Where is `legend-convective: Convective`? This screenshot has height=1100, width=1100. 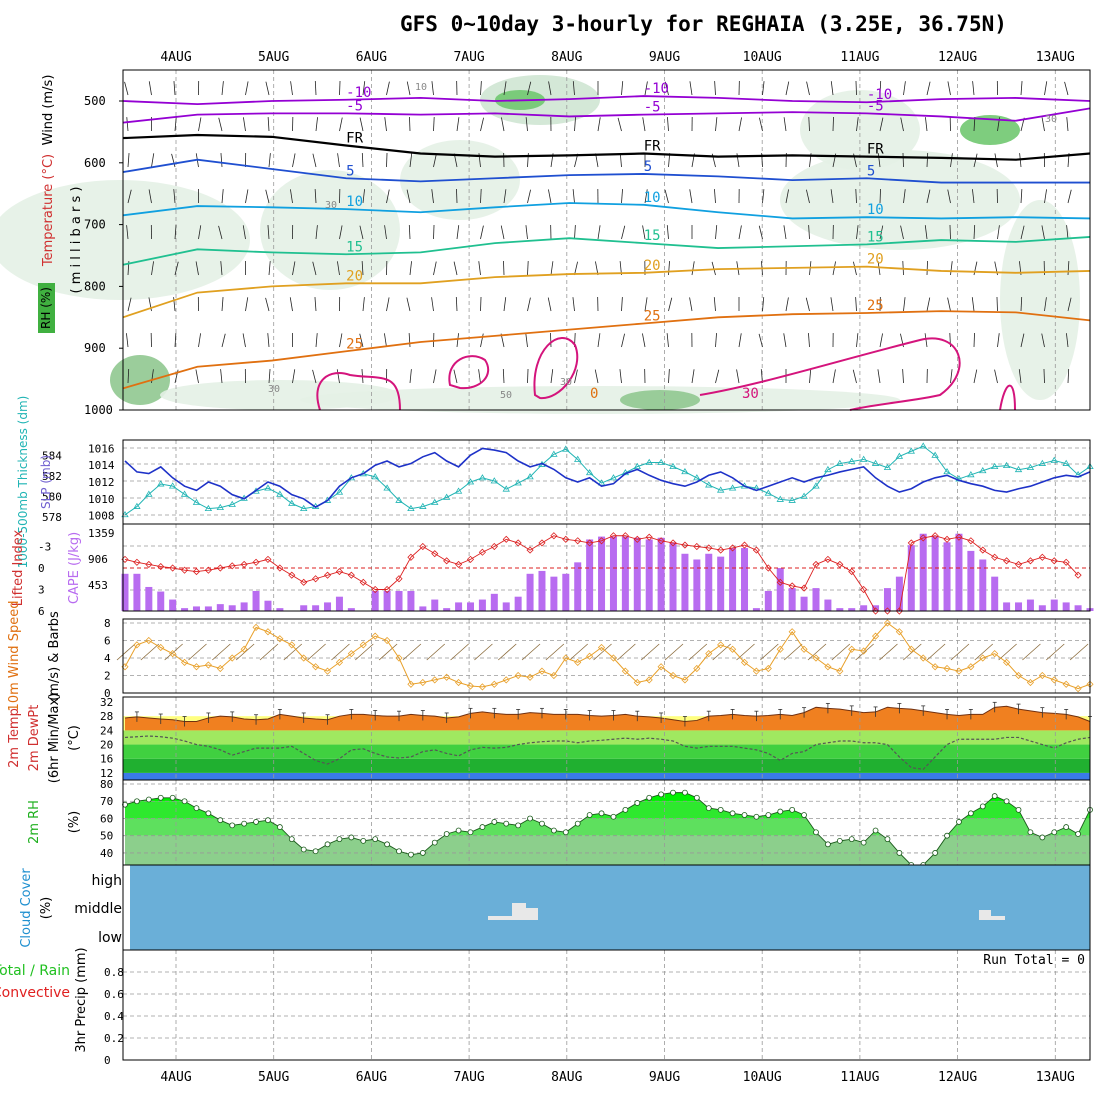 legend-convective: Convective is located at coordinates (35, 993).